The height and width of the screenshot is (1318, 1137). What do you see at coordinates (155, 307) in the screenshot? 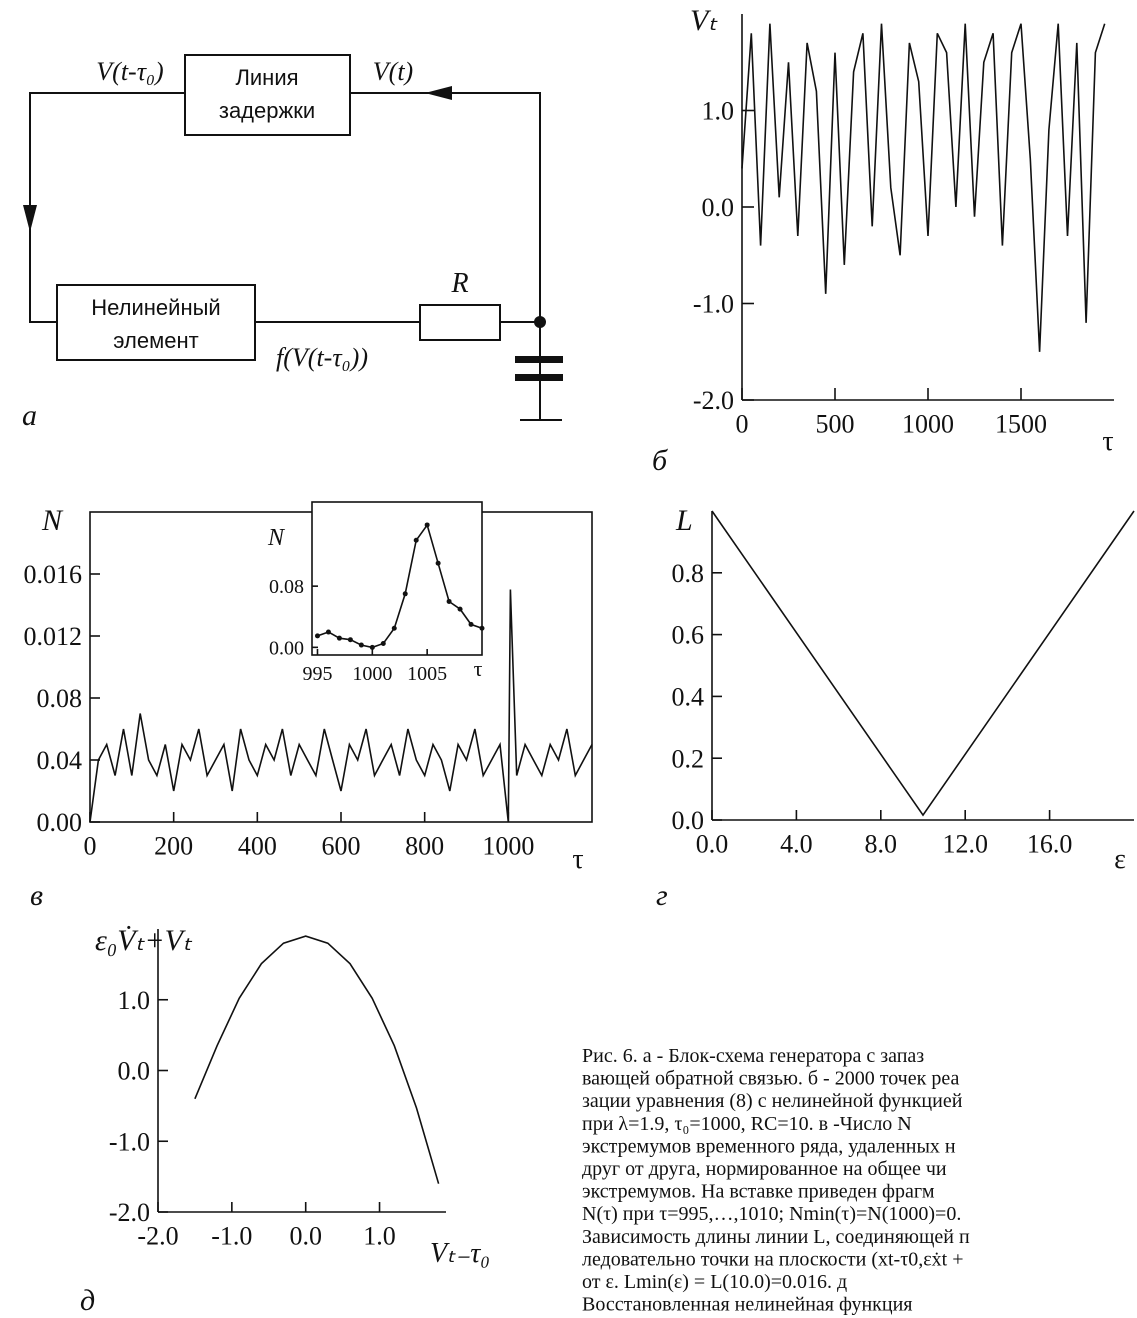
I see `box-label: Нелинейный` at bounding box center [155, 307].